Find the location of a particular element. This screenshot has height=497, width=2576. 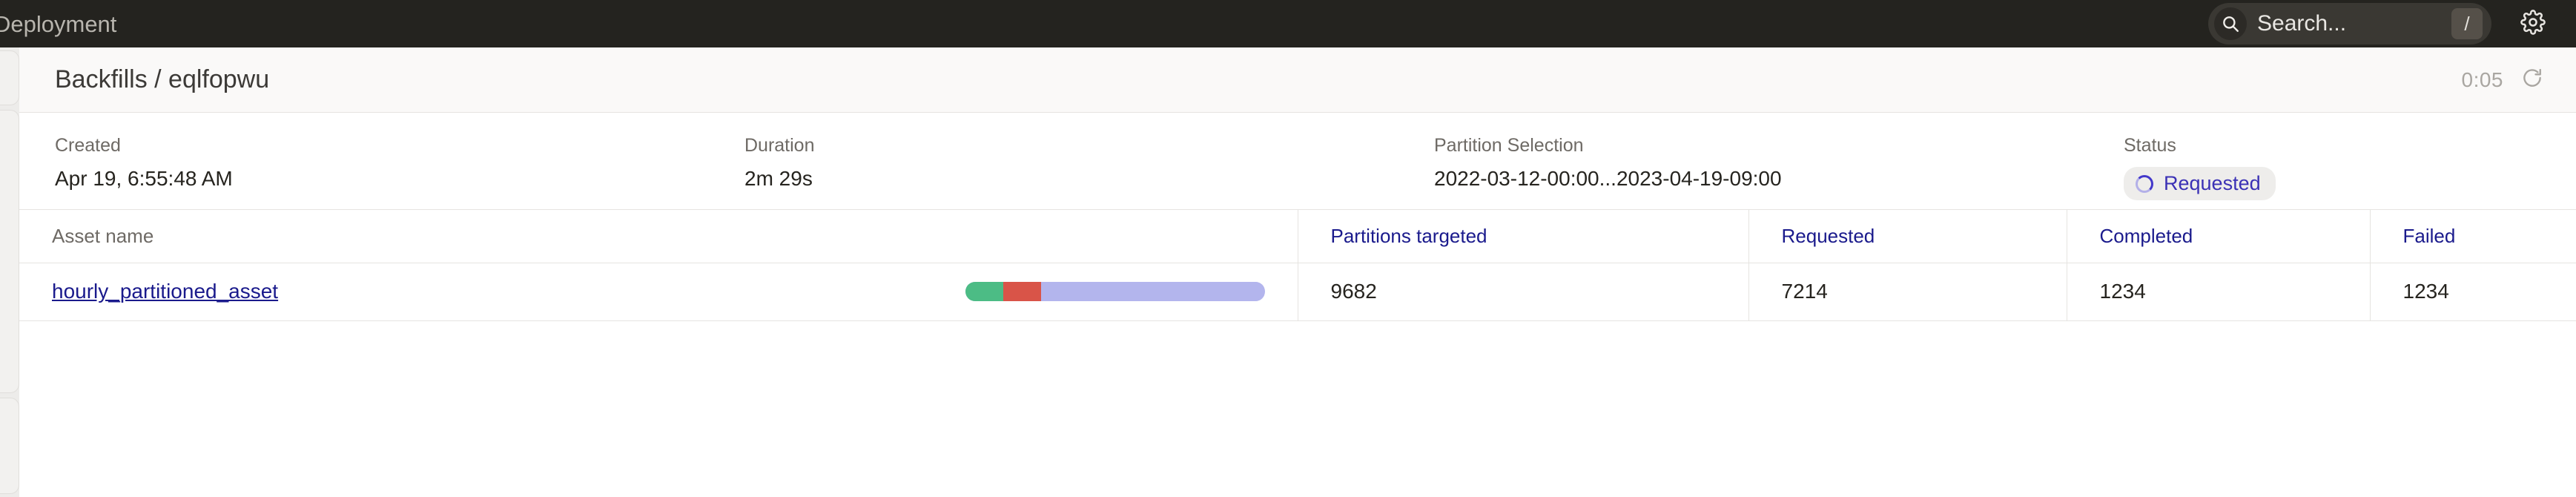

meta-created-label: Created is located at coordinates (88, 145).